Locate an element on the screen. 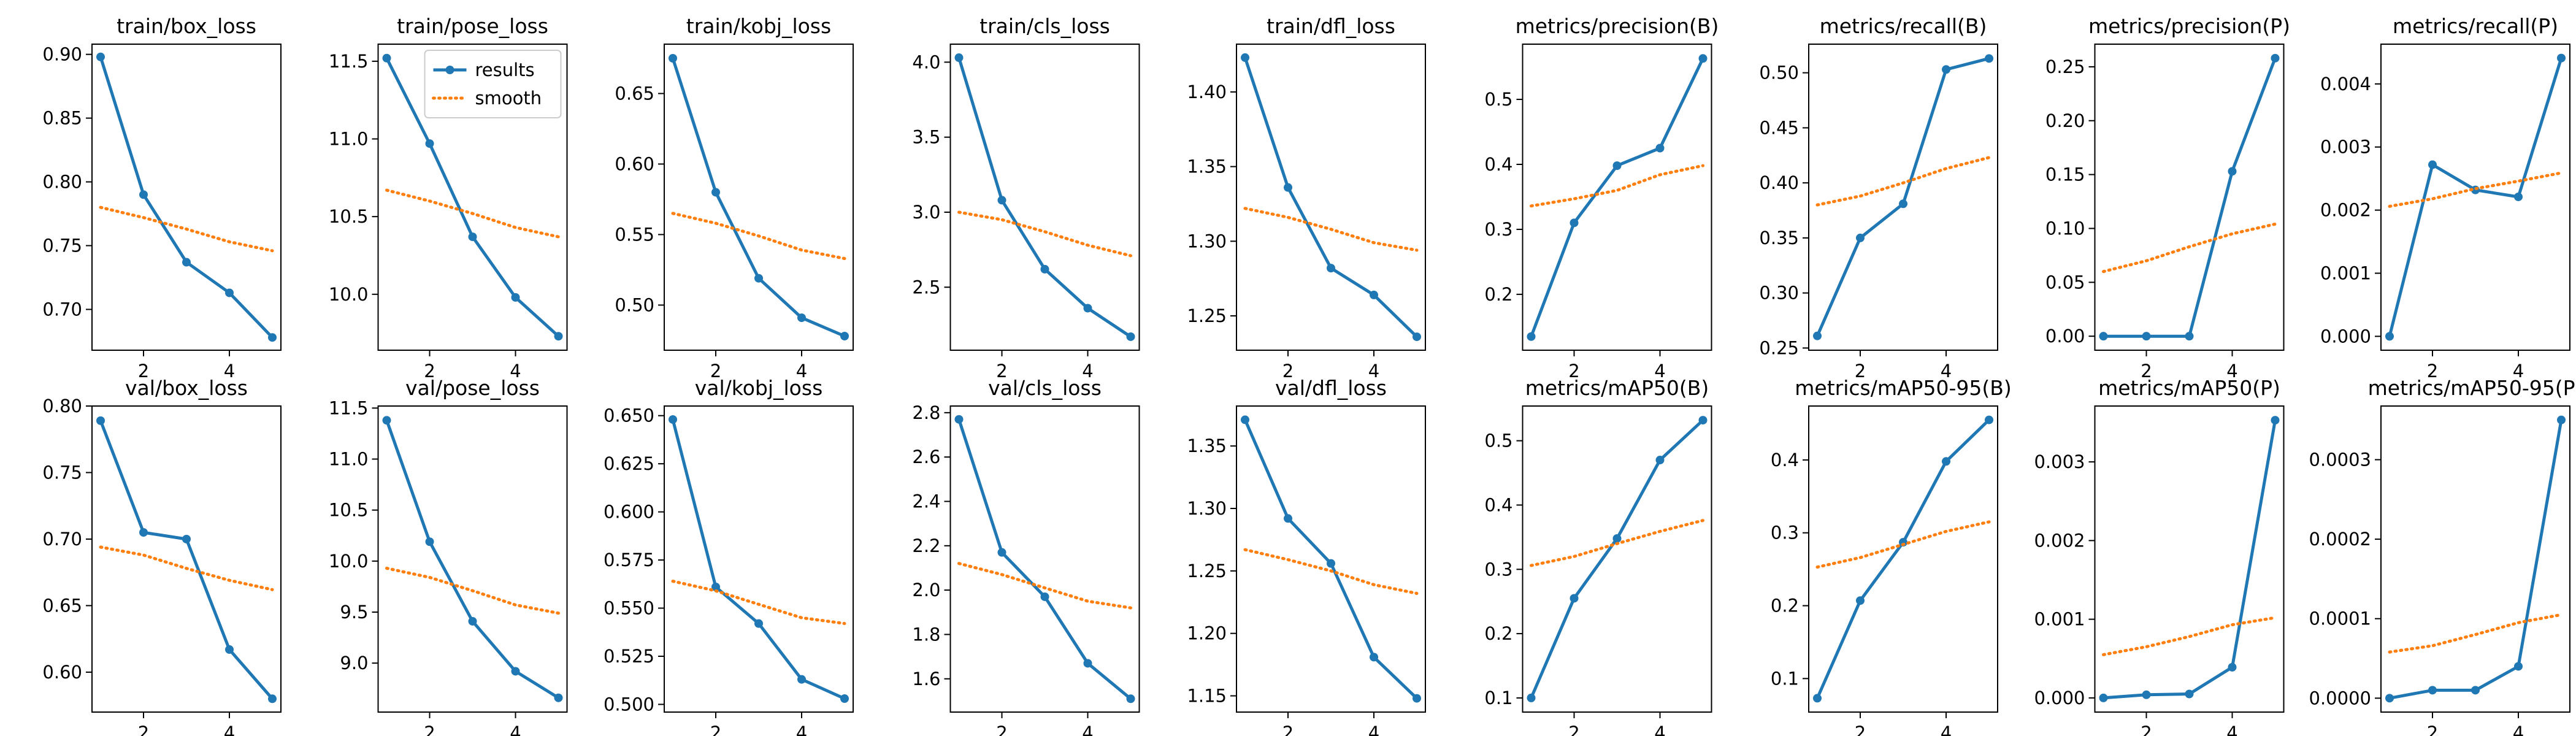 This screenshot has height=736, width=2576. y-tick-label: 0.4 is located at coordinates (1785, 460).